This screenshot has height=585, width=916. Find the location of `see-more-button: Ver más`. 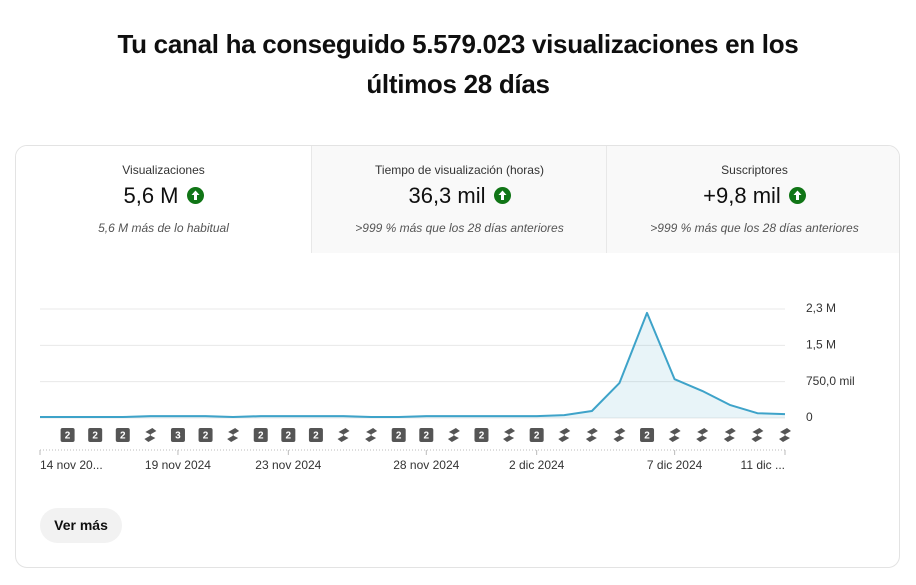

see-more-button: Ver más is located at coordinates (81, 525).